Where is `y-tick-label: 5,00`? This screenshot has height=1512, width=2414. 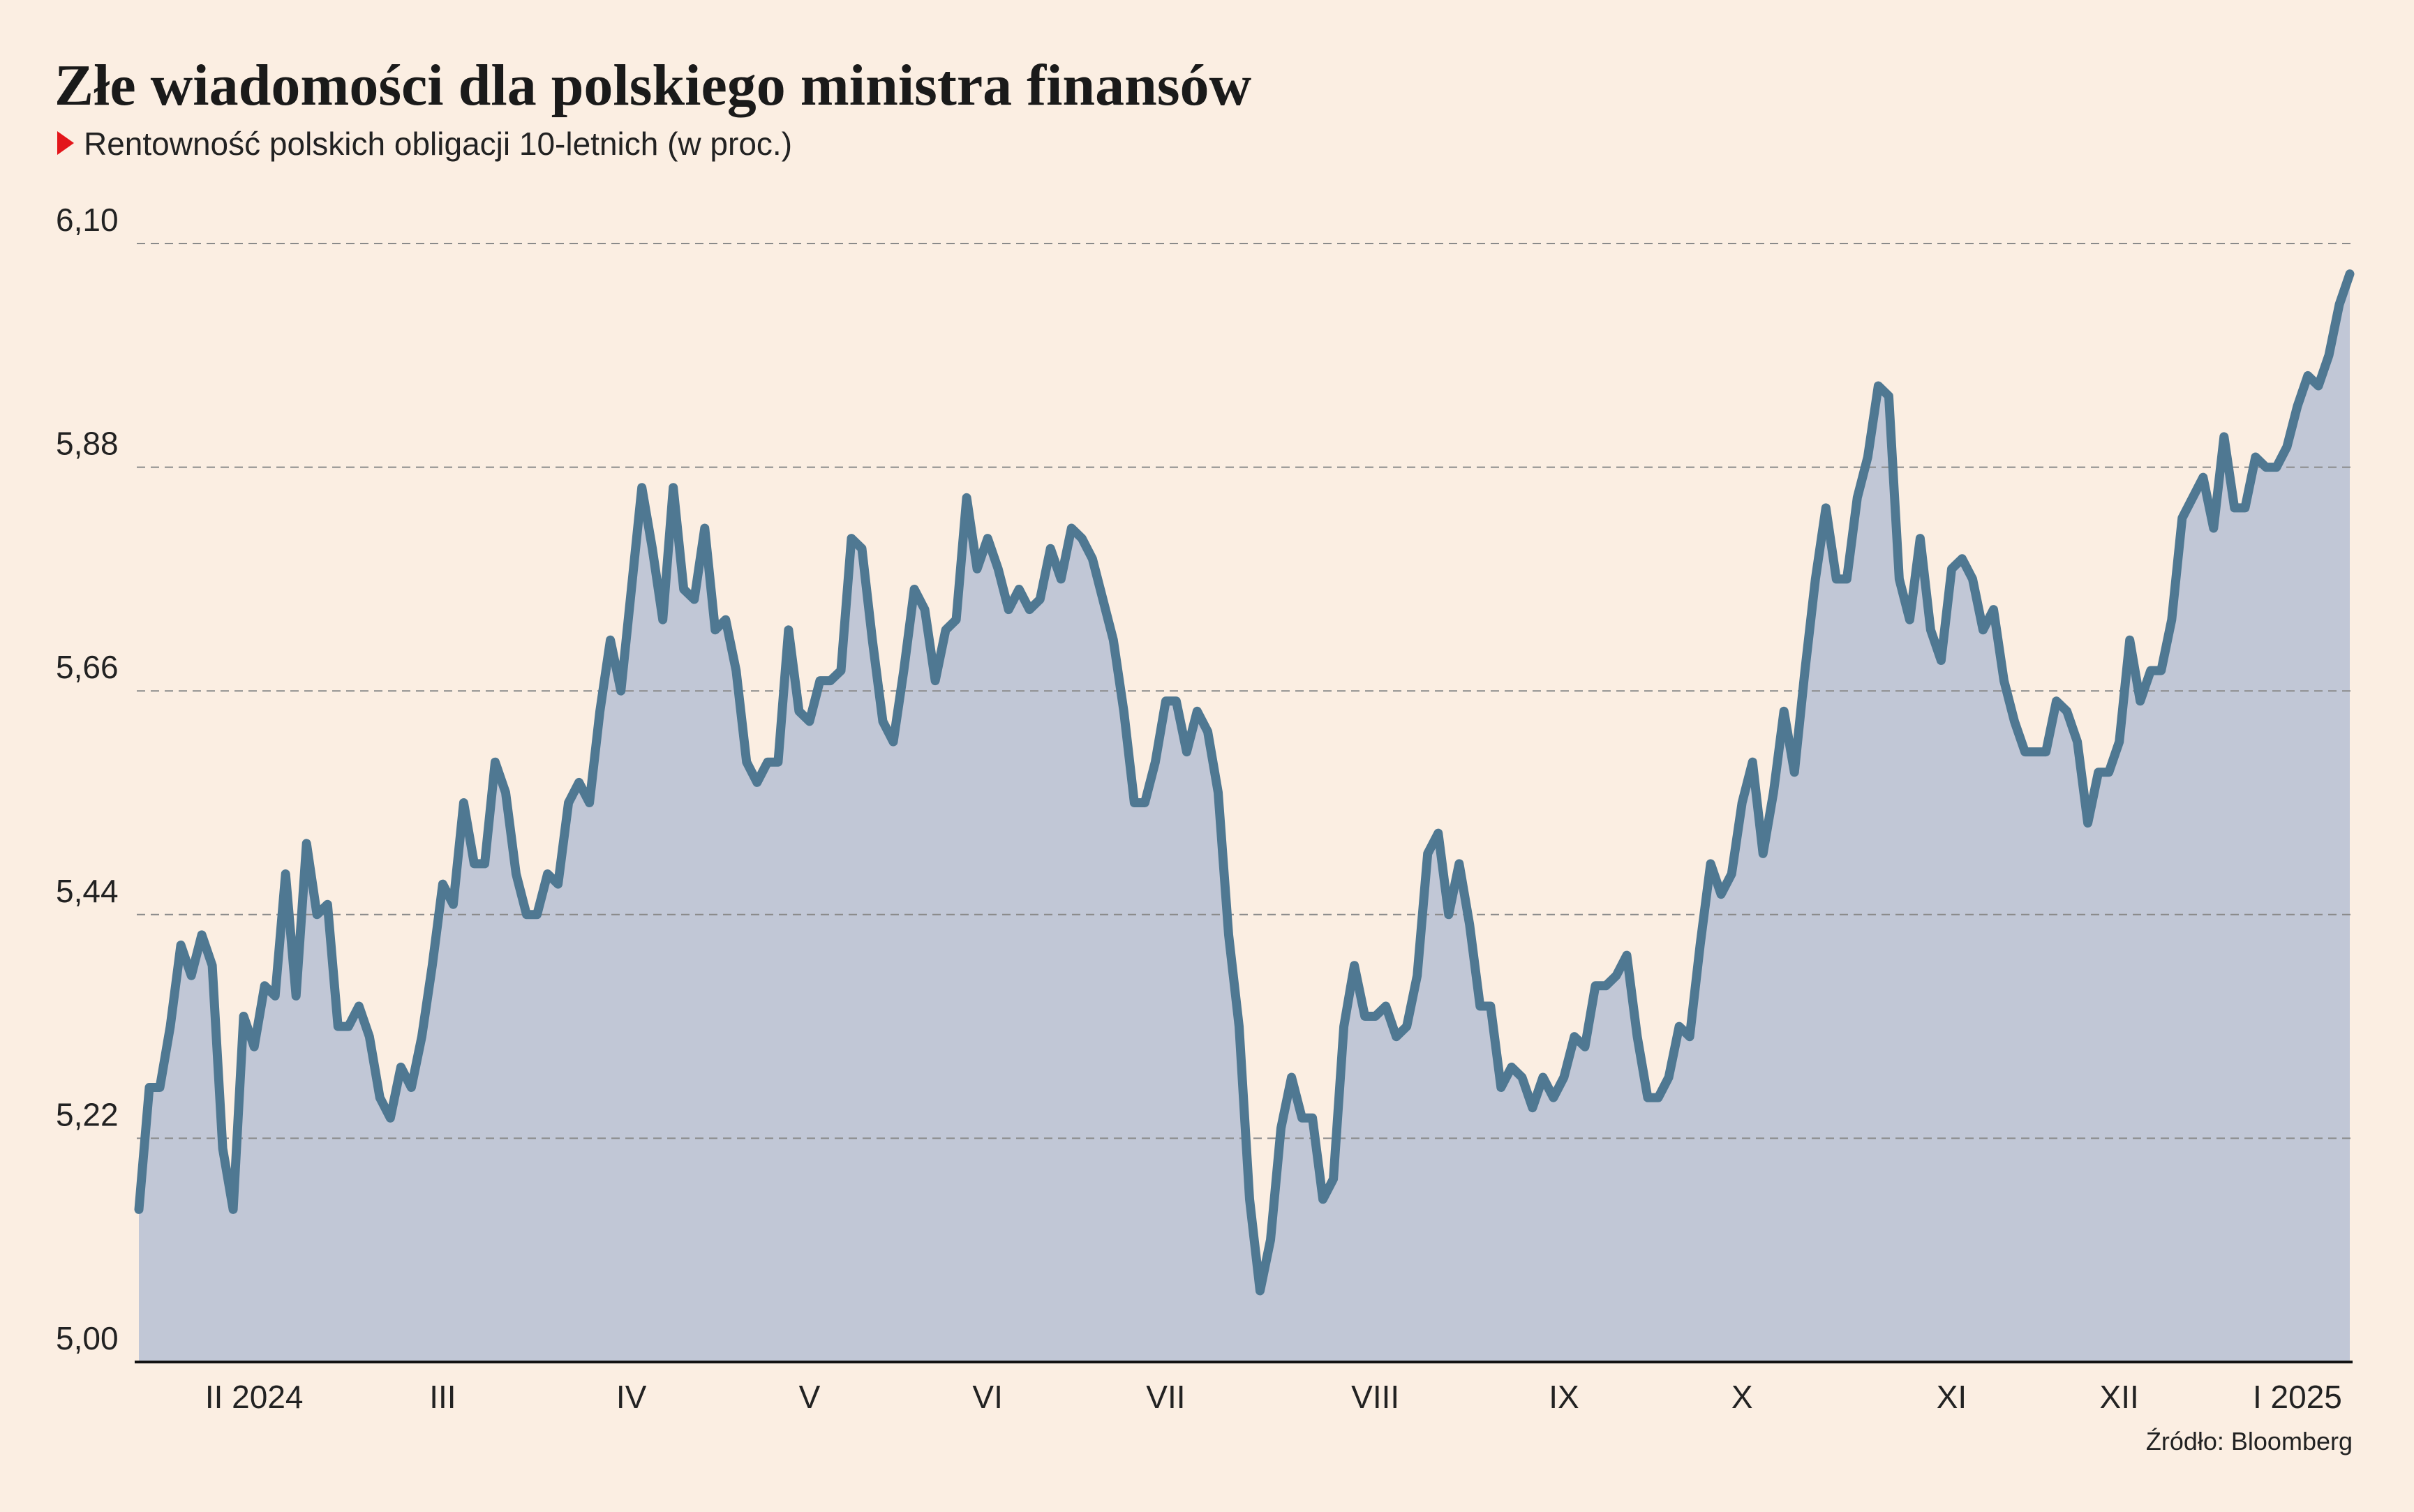
y-tick-label: 5,00 is located at coordinates (87, 1338).